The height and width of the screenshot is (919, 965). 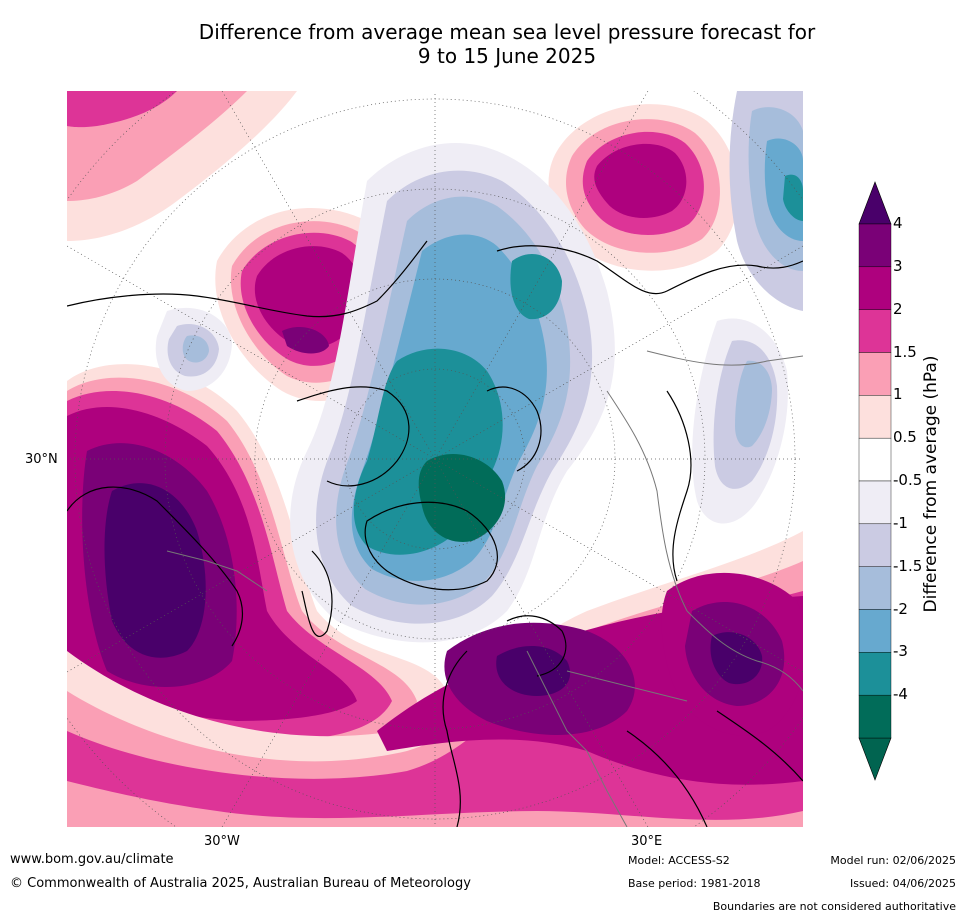 What do you see at coordinates (900, 522) in the screenshot?
I see `colorbar-tick-label: -1` at bounding box center [900, 522].